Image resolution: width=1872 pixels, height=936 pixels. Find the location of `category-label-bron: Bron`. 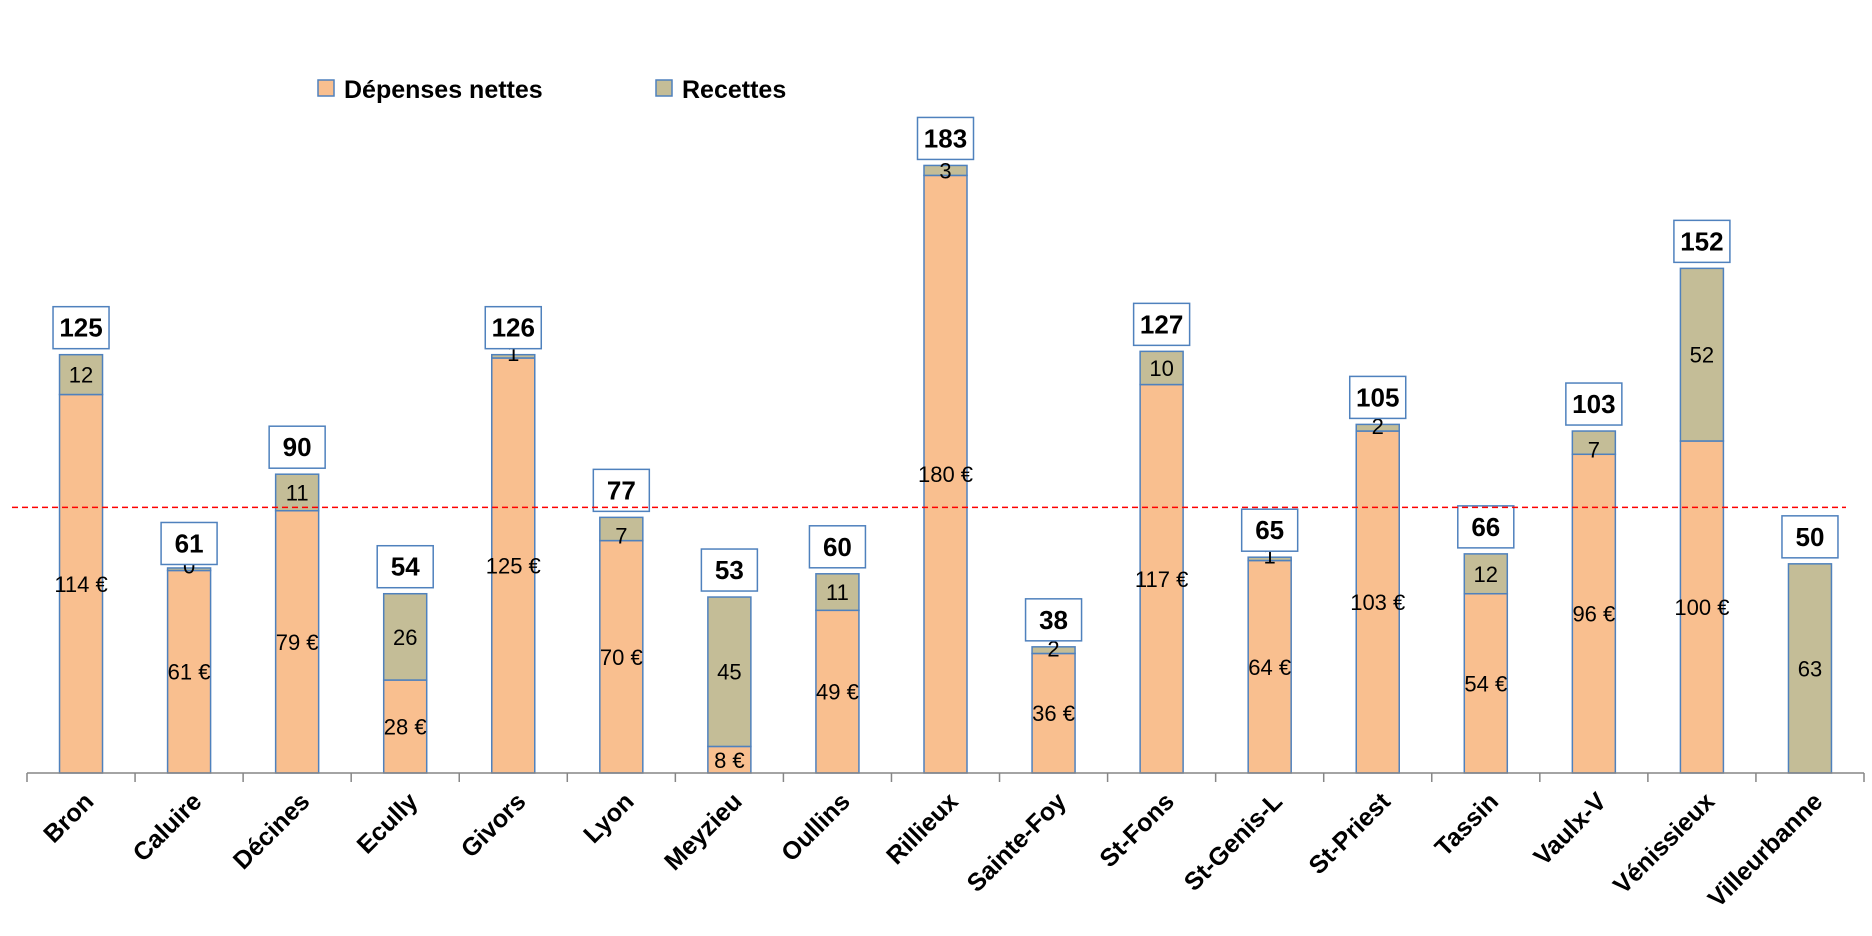

category-label-bron: Bron is located at coordinates (68, 817).